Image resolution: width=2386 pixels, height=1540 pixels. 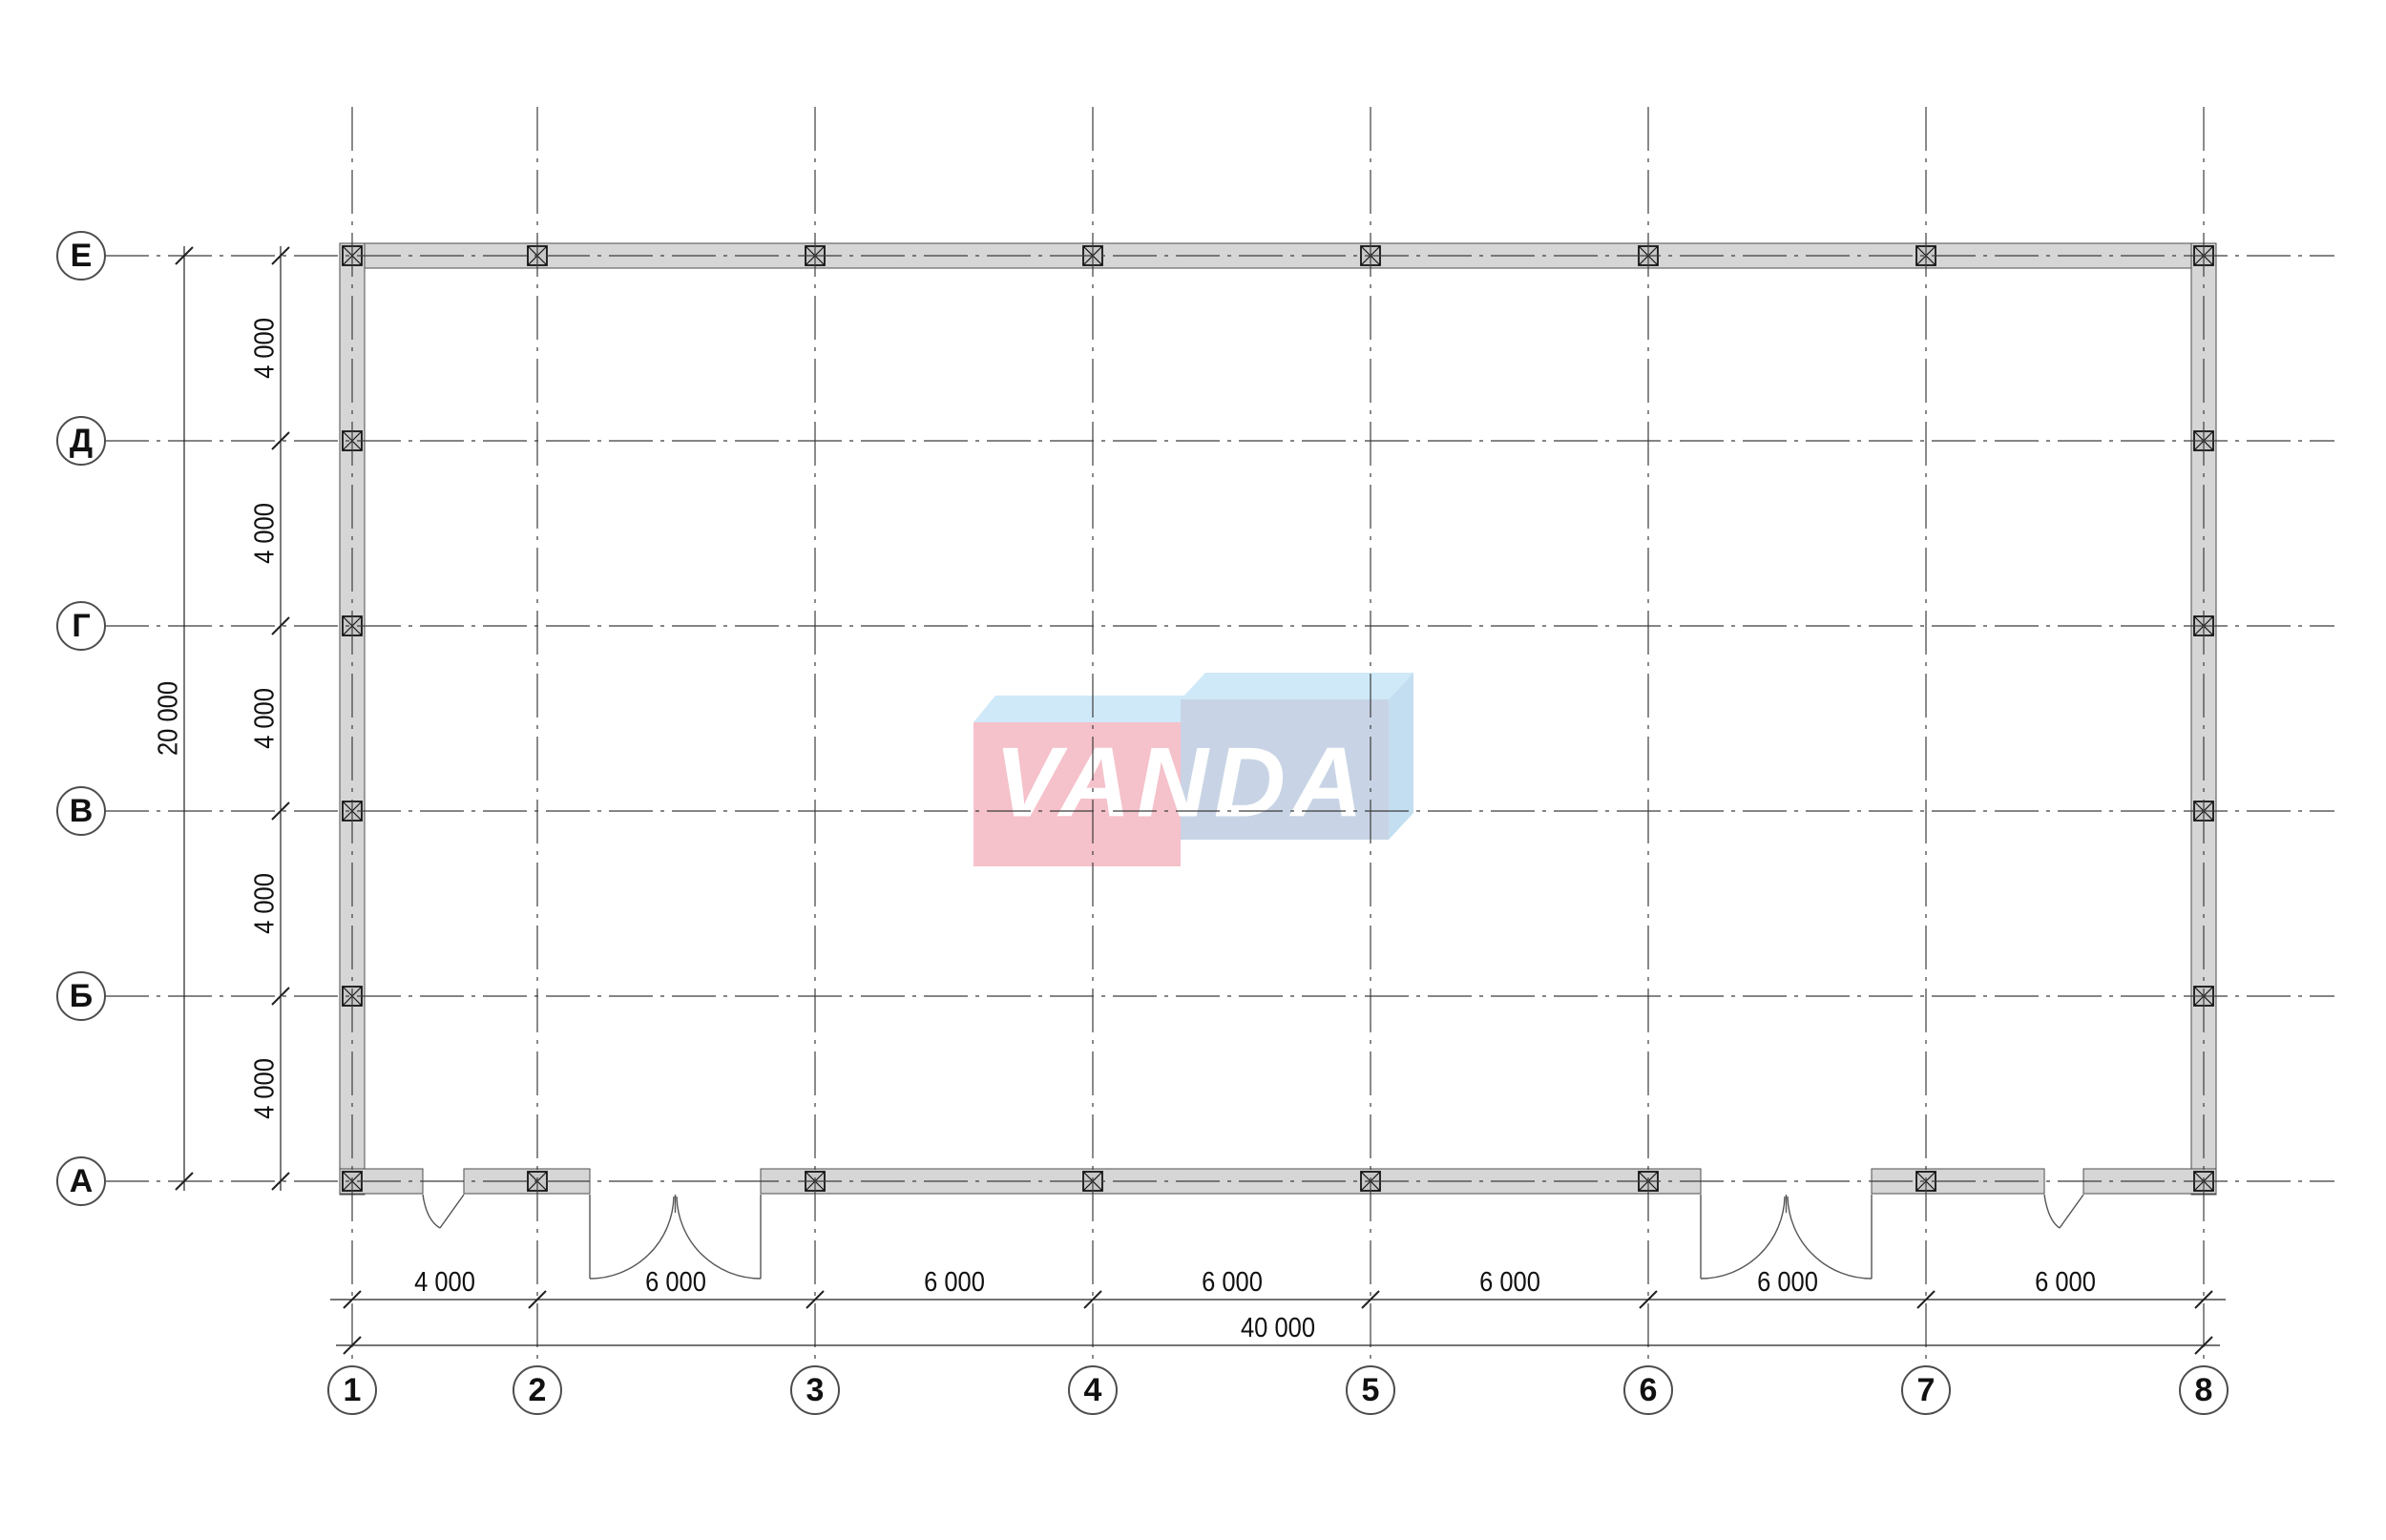 I want to click on door-small-right, so click(x=2063, y=1212).